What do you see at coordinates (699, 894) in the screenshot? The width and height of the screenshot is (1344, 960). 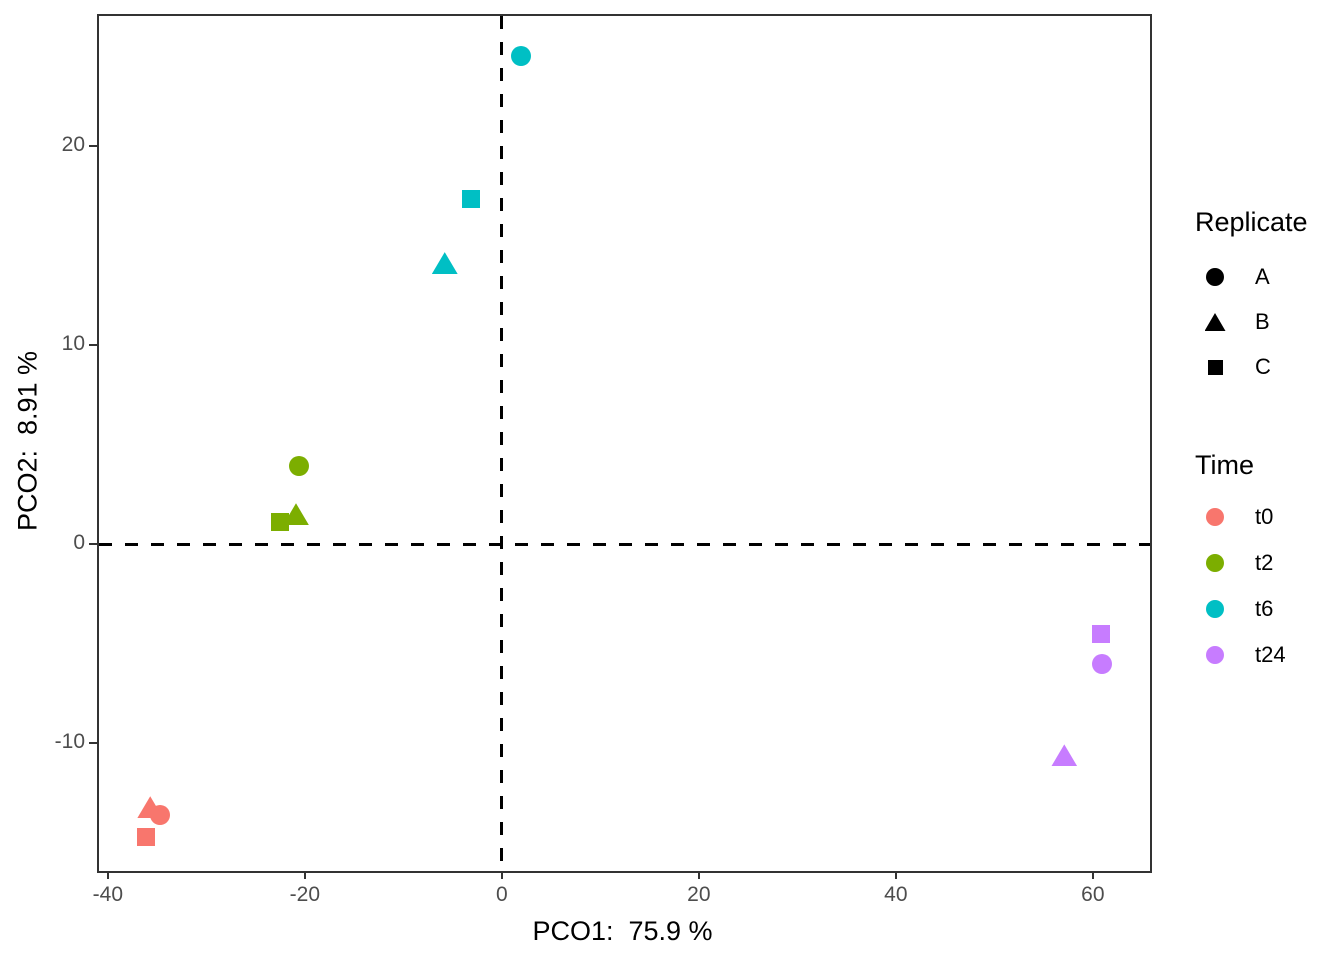 I see `x-tick-label: 20` at bounding box center [699, 894].